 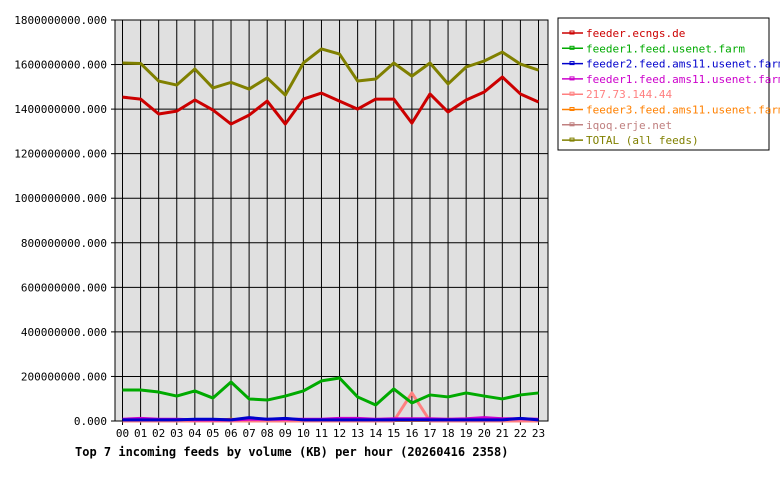 I want to click on y-tick-label: 200000000.000, so click(x=64, y=376).